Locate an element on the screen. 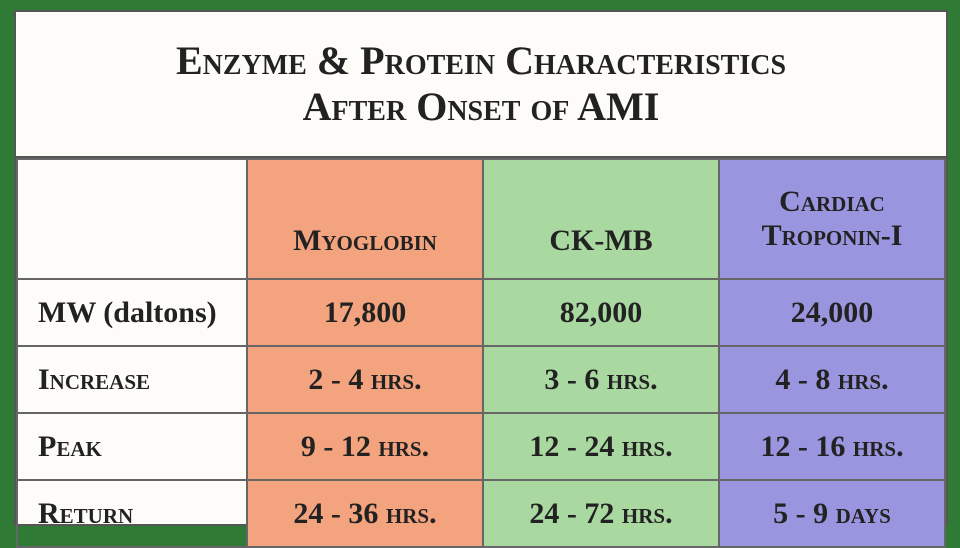  table-cell: 5 - 9 days is located at coordinates (832, 513).